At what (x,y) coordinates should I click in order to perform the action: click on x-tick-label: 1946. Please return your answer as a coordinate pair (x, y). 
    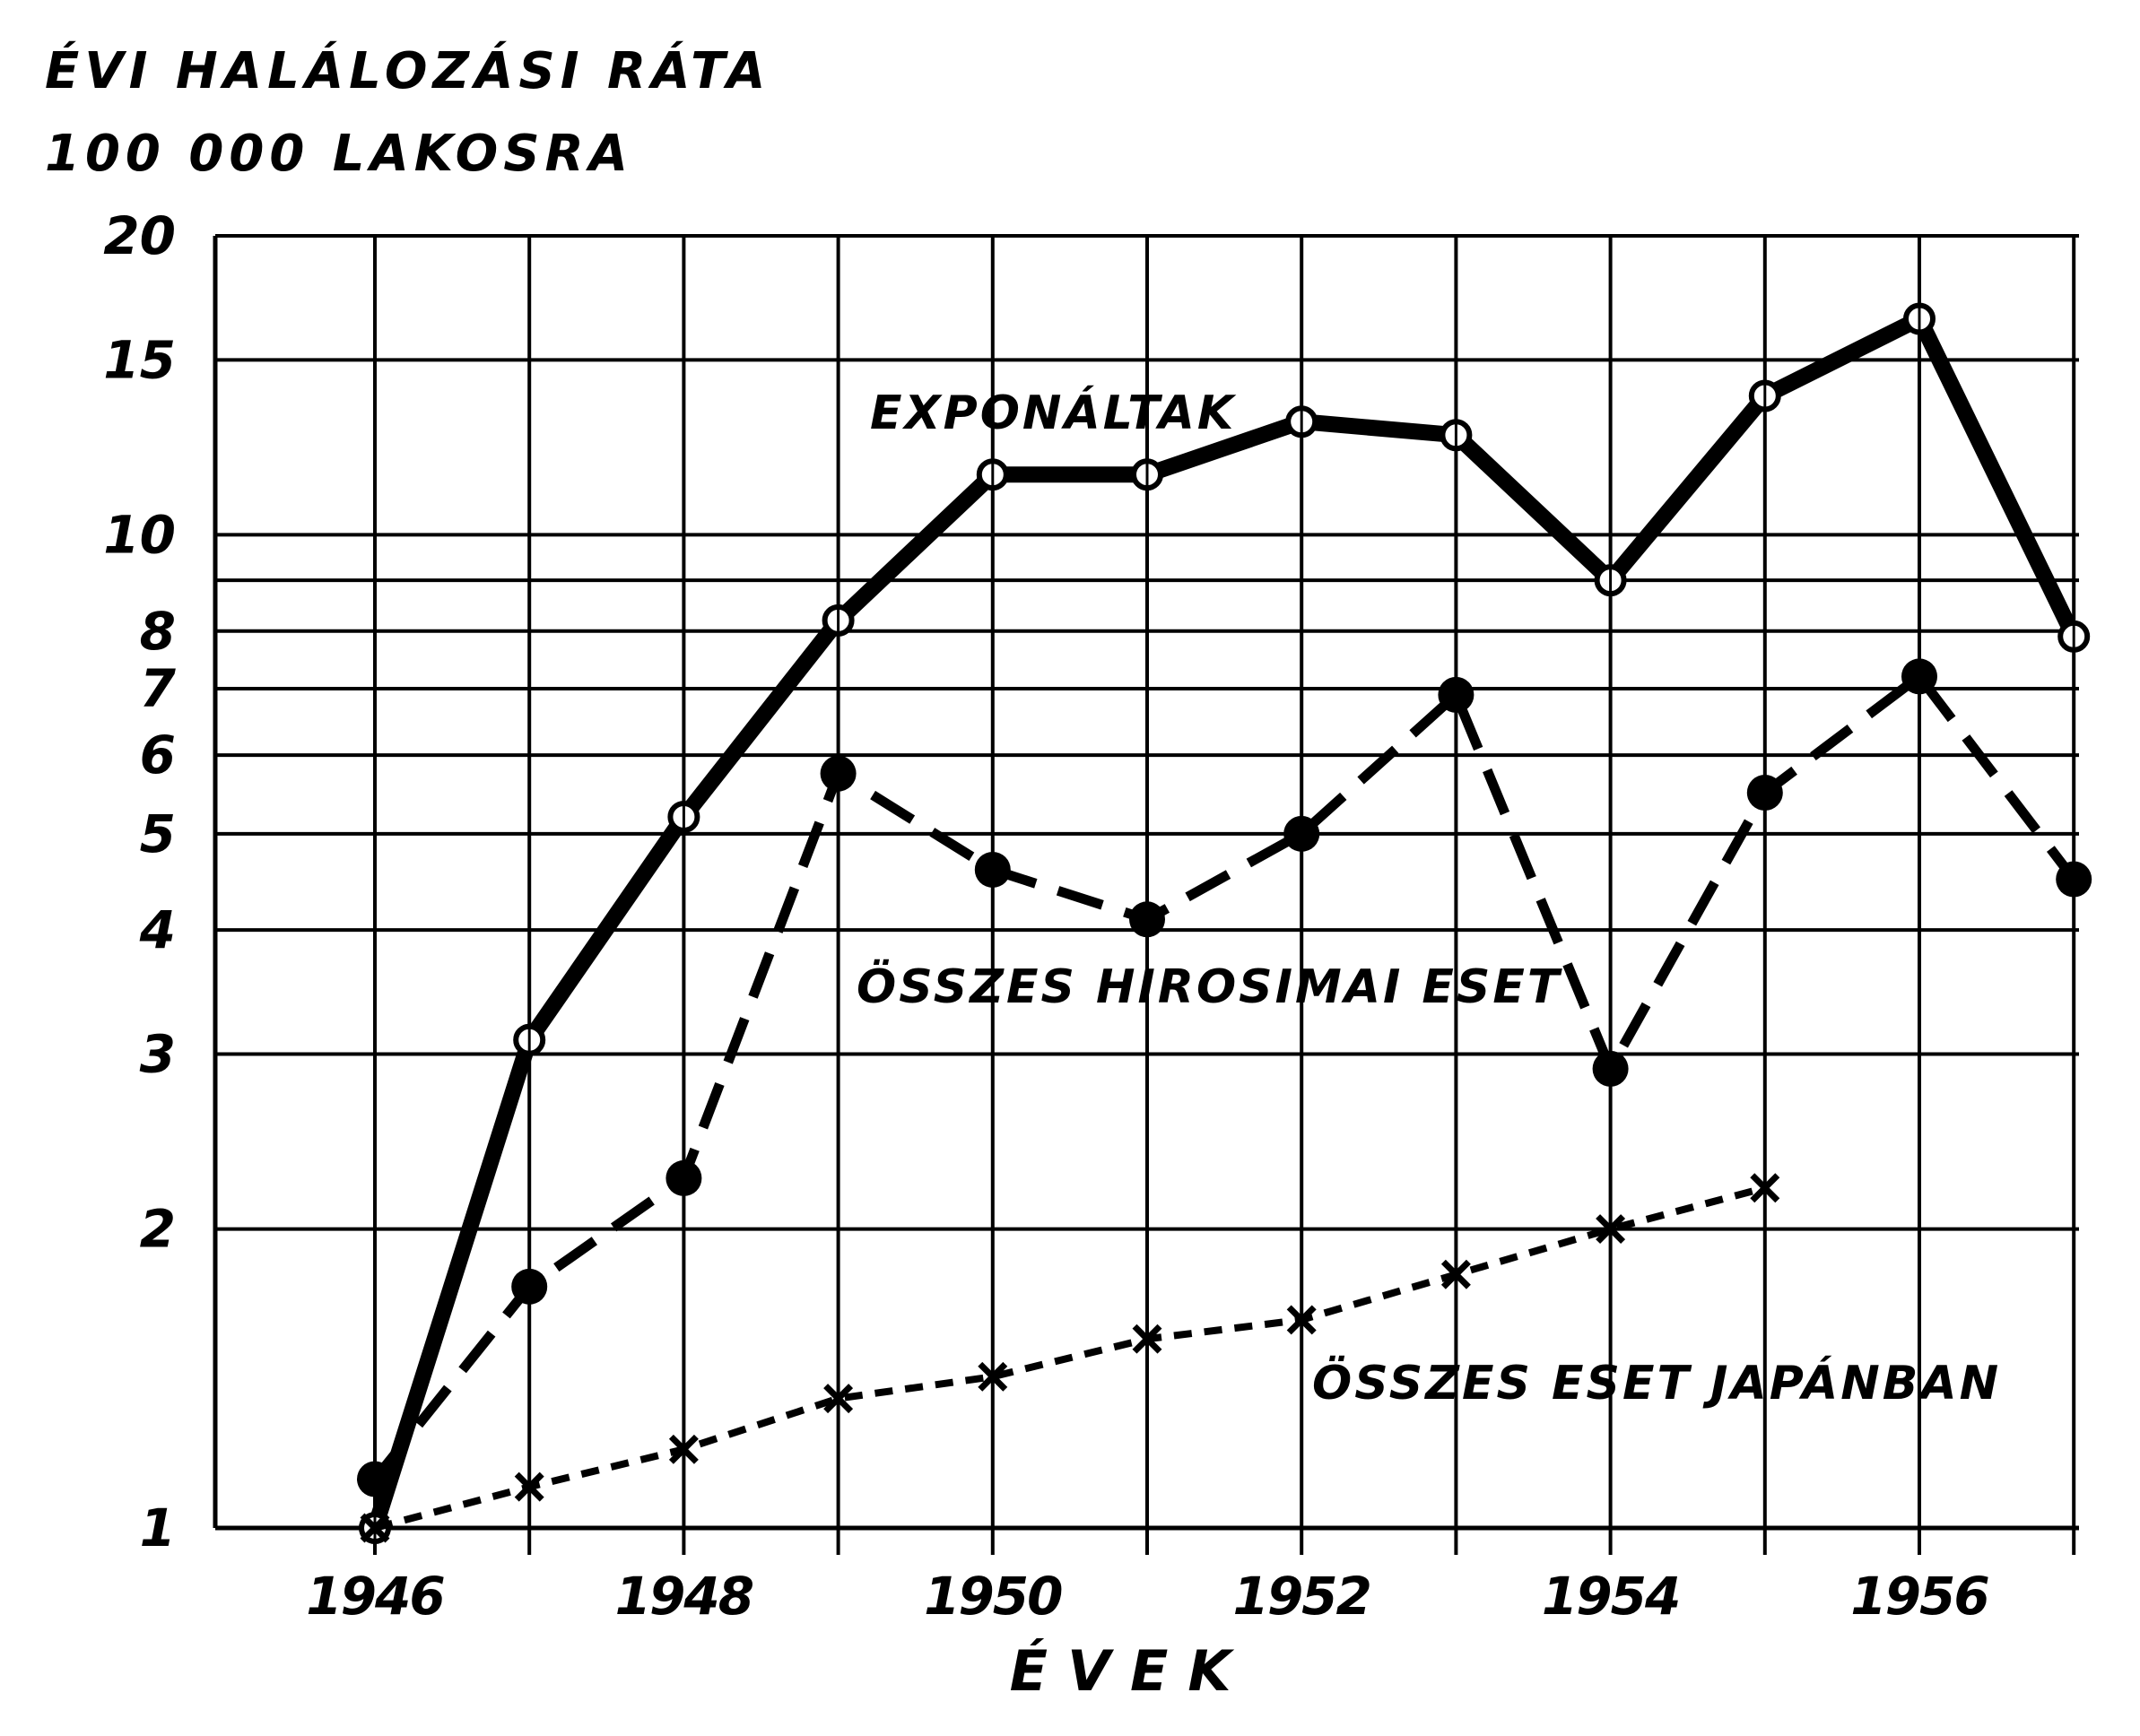
    Looking at the image, I should click on (375, 1597).